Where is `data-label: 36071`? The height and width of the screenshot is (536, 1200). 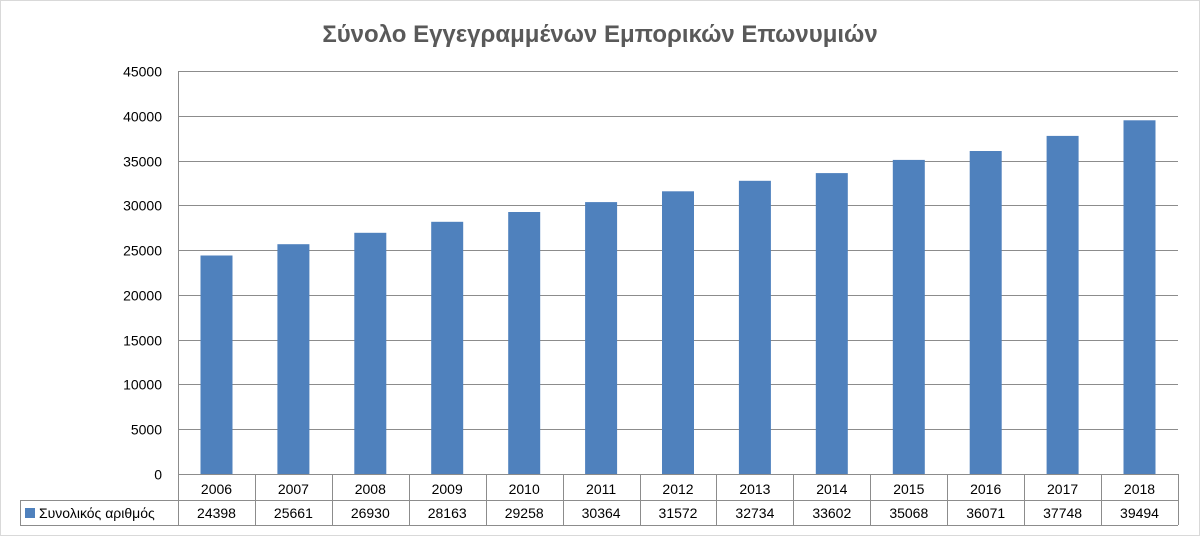 data-label: 36071 is located at coordinates (985, 513).